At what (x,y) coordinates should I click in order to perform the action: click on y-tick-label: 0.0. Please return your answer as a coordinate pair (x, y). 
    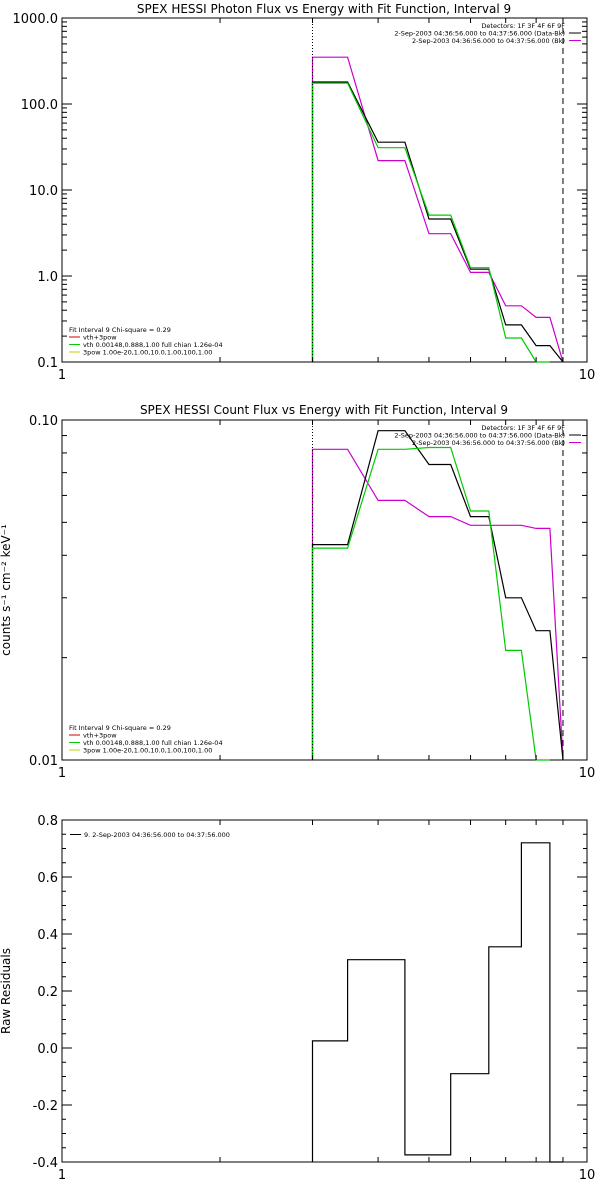
    Looking at the image, I should click on (47, 1049).